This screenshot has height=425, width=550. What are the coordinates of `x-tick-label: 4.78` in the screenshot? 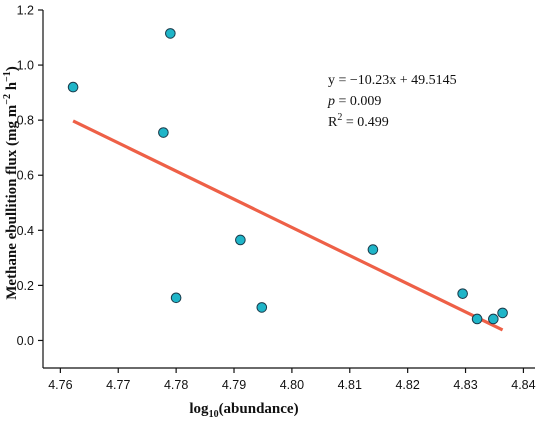 It's located at (176, 385).